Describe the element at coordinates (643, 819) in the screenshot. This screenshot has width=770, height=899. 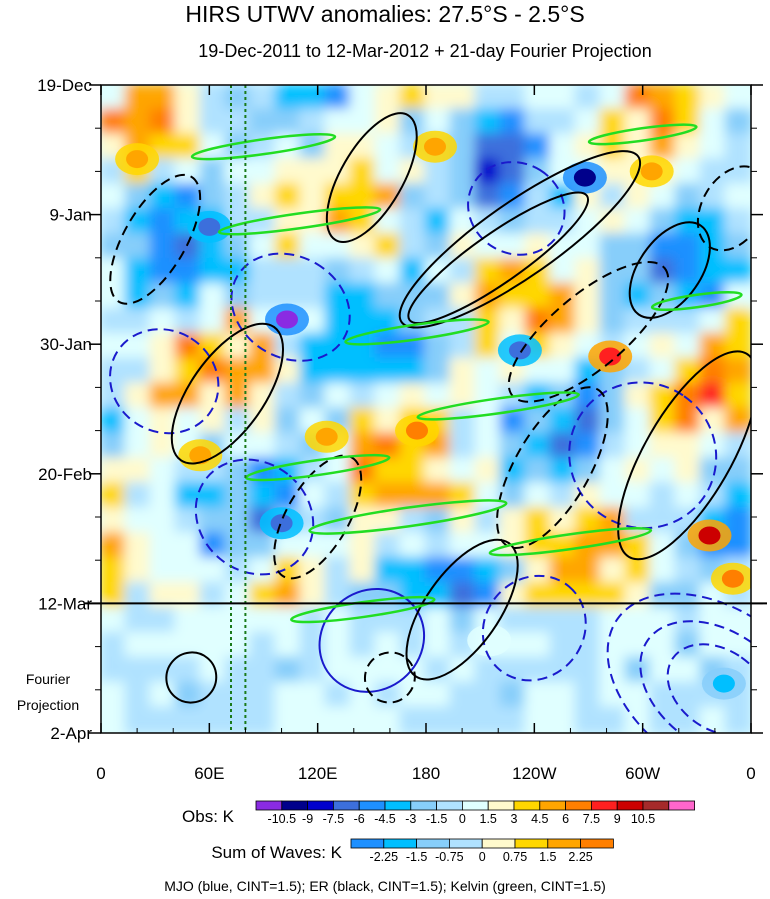
I see `colorbar-tick-label: 10.5` at that location.